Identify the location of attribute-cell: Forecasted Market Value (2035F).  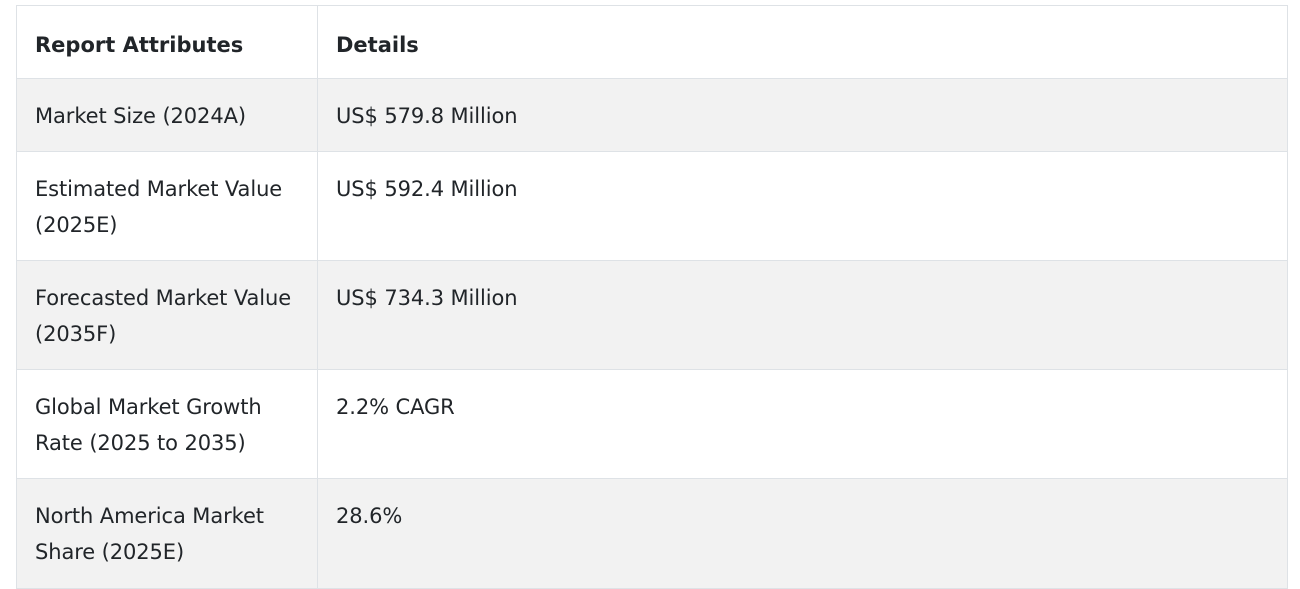
(167, 315).